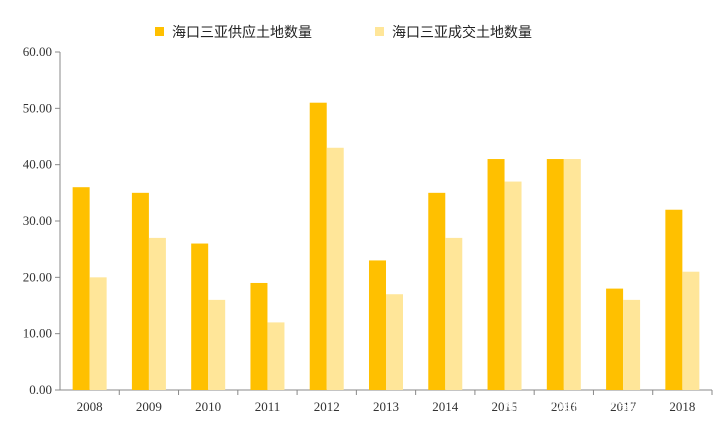 The image size is (720, 432). What do you see at coordinates (37, 276) in the screenshot?
I see `y-tick-label: 20.00` at bounding box center [37, 276].